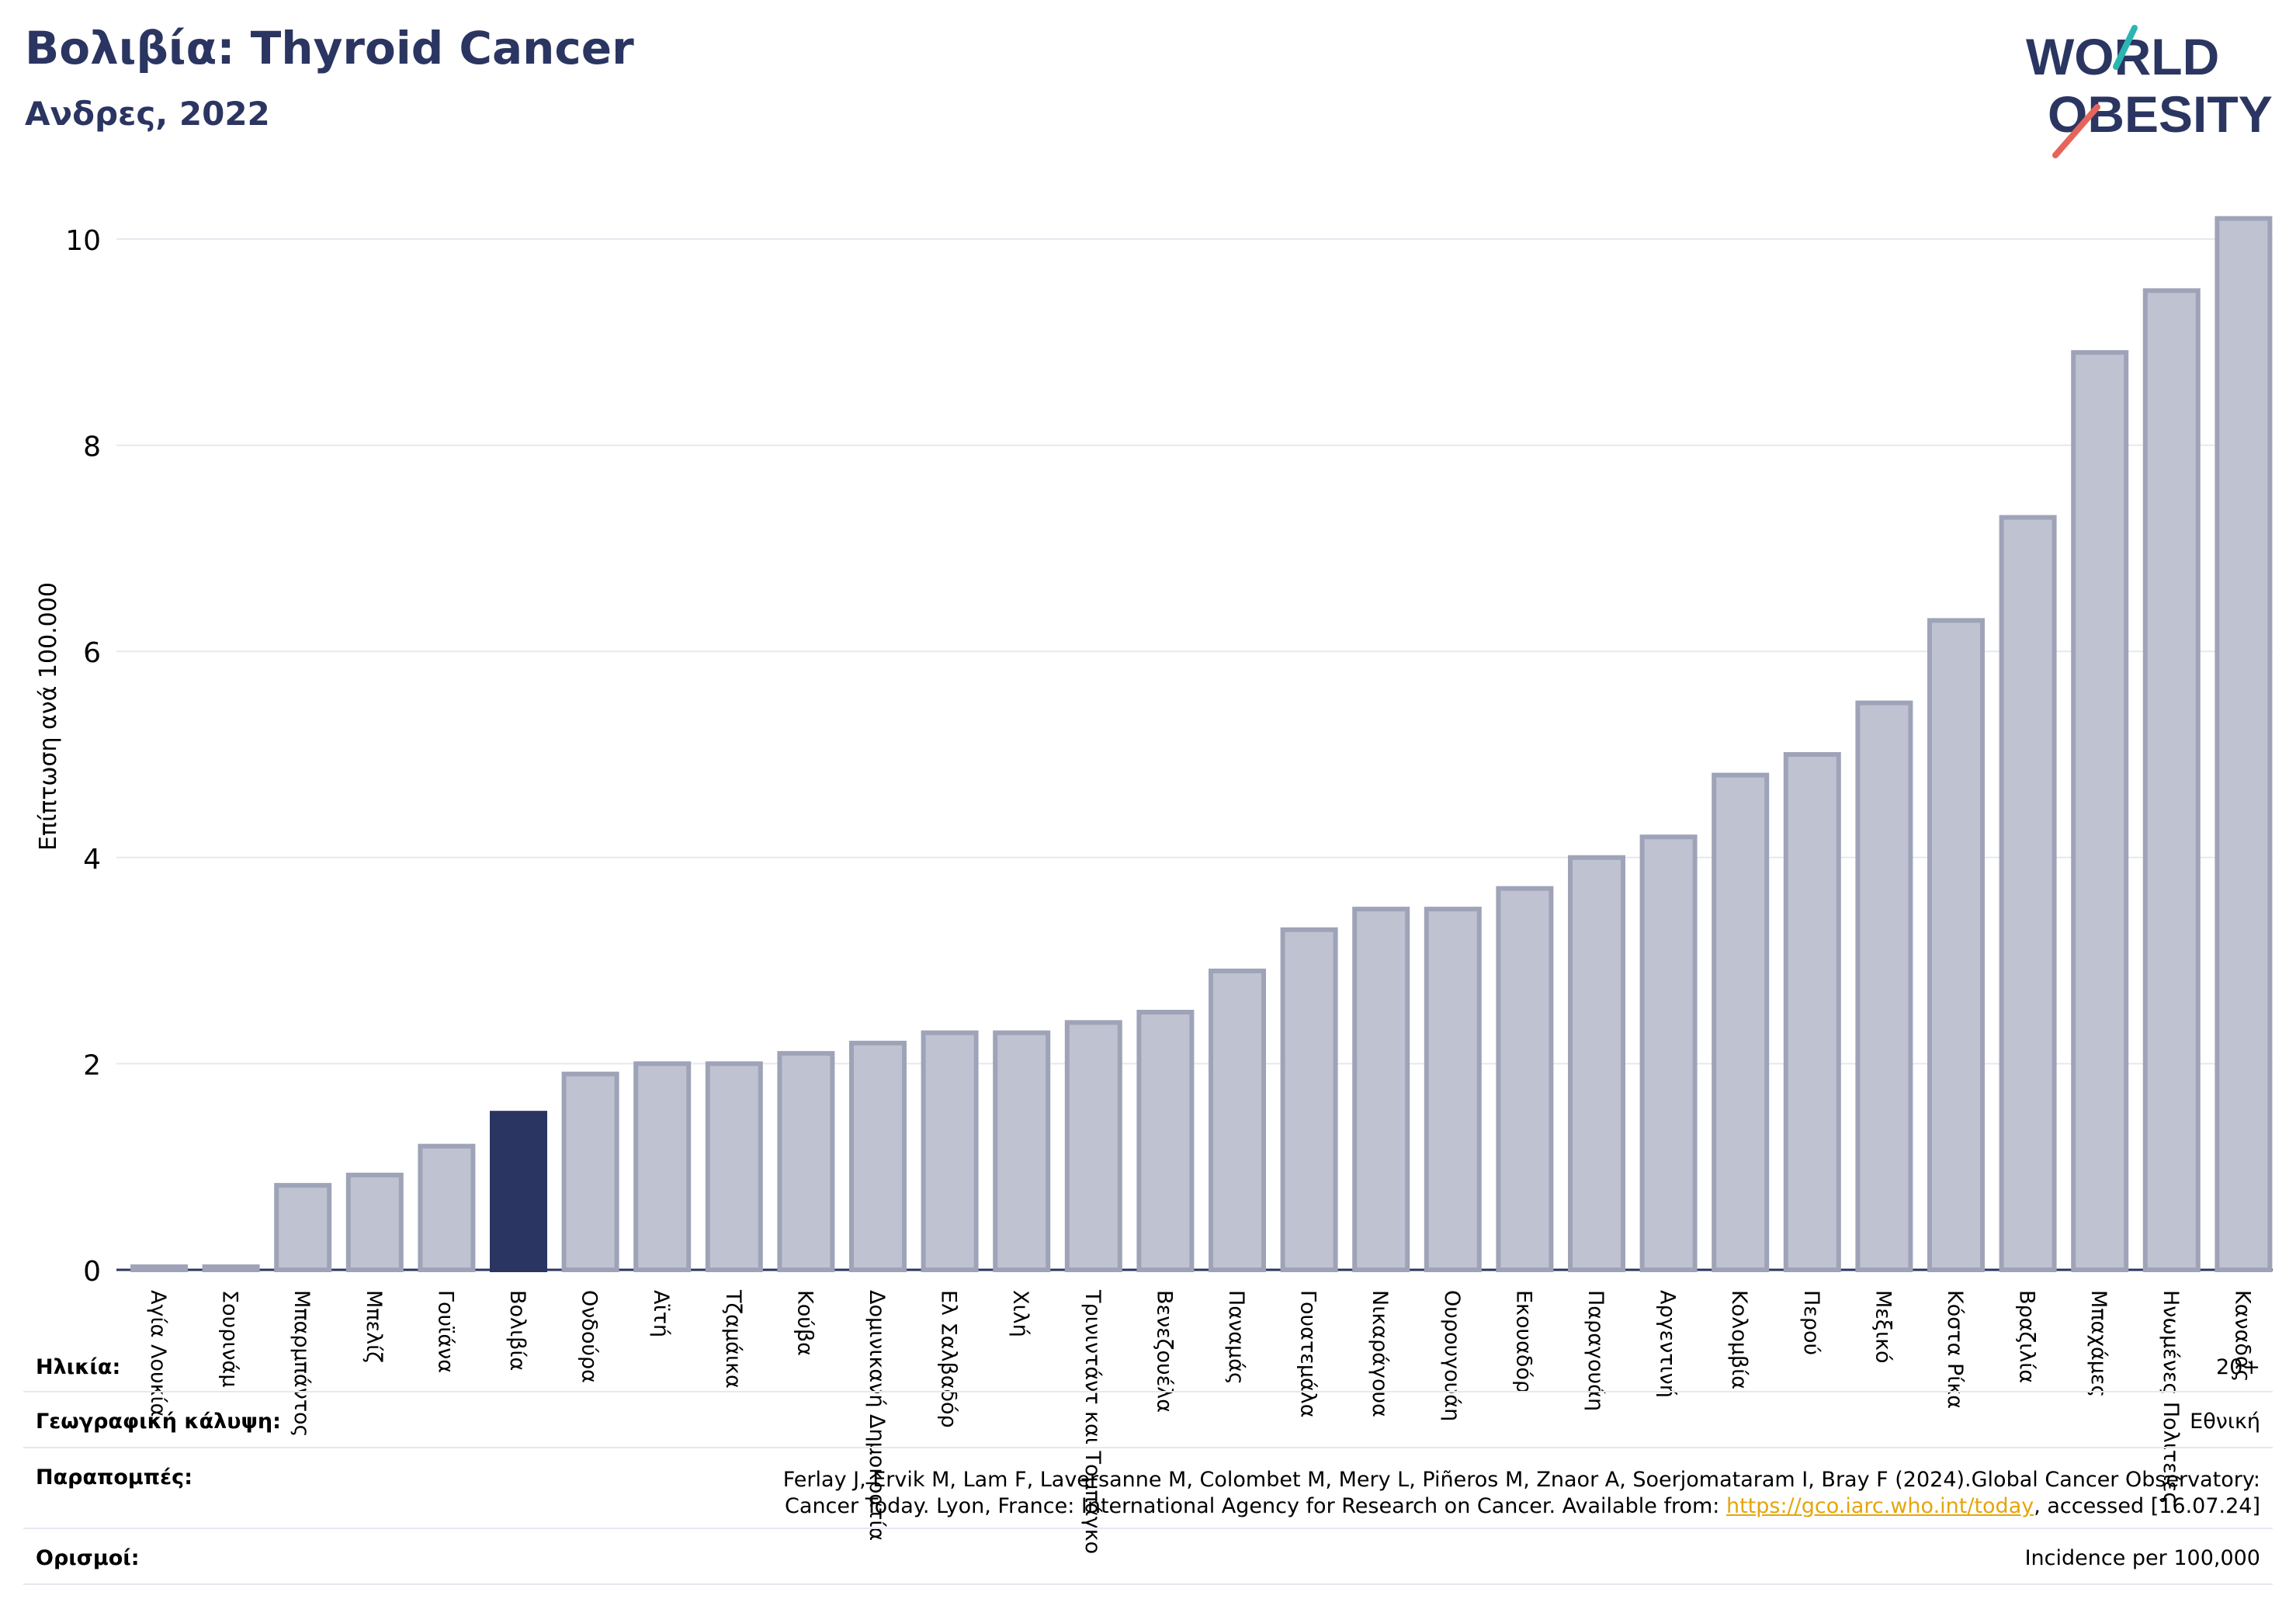 Image resolution: width=2296 pixels, height=1623 pixels. Describe the element at coordinates (2242, 1336) in the screenshot. I see `x-tick-label: Καναδάς` at that location.